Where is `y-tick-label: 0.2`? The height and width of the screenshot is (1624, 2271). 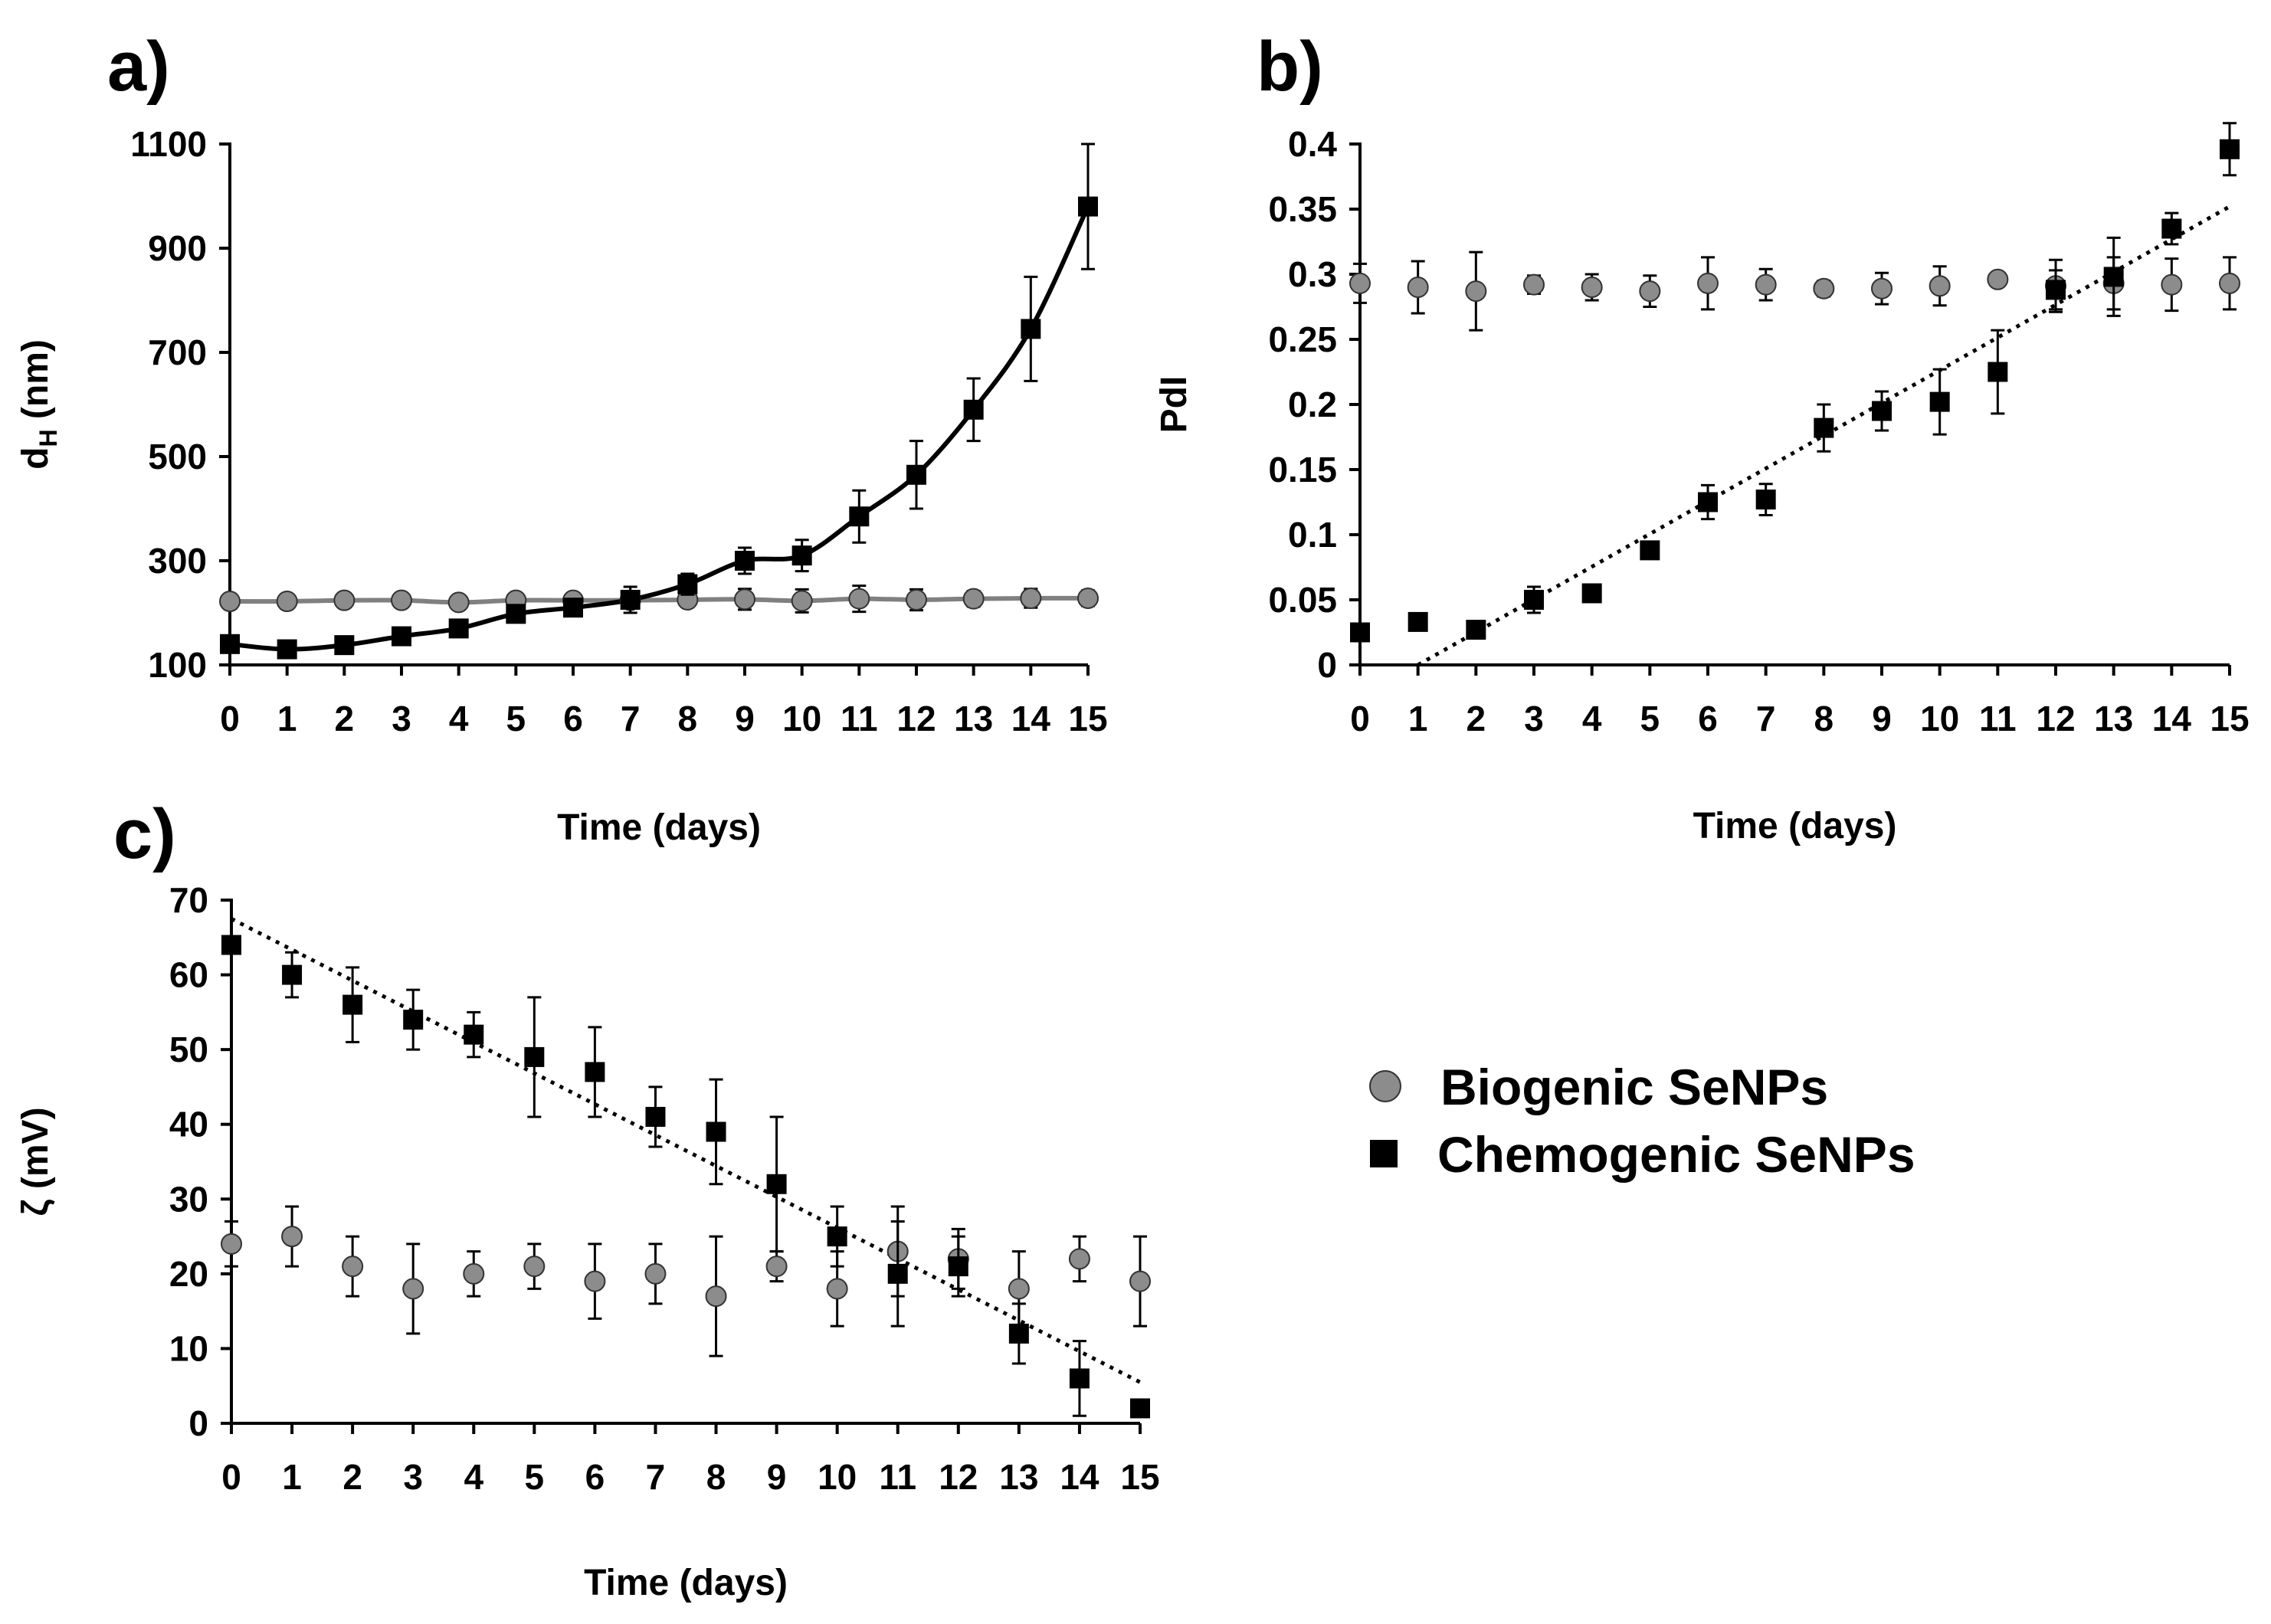 y-tick-label: 0.2 is located at coordinates (1312, 405).